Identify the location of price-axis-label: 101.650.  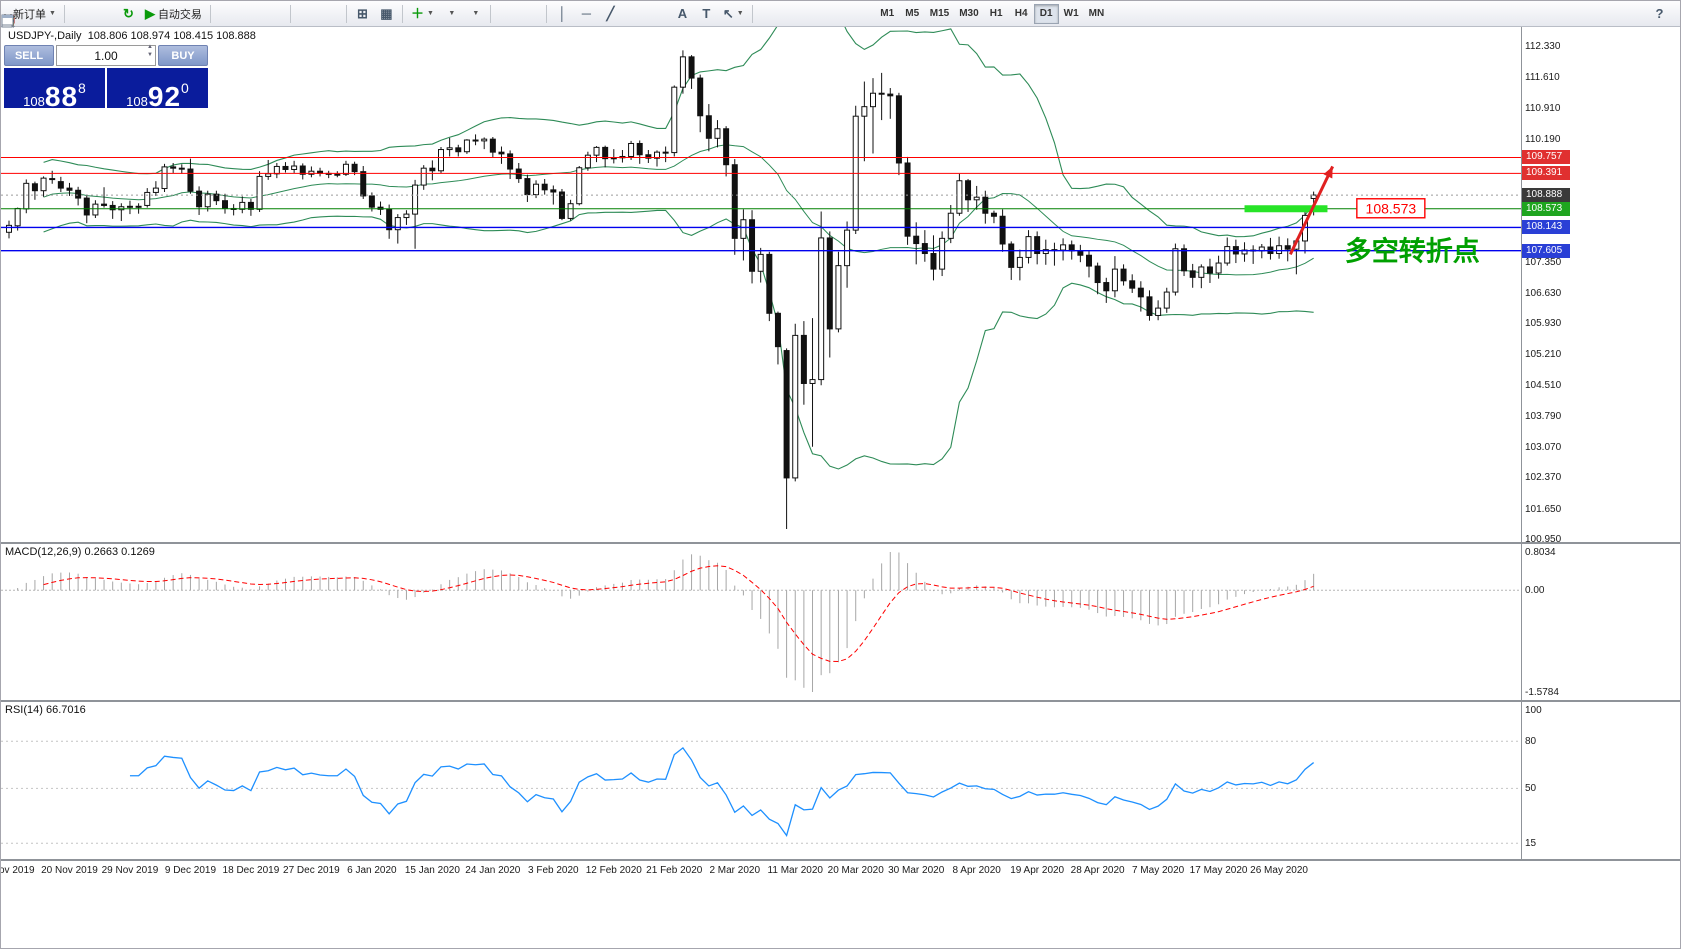
(1543, 509).